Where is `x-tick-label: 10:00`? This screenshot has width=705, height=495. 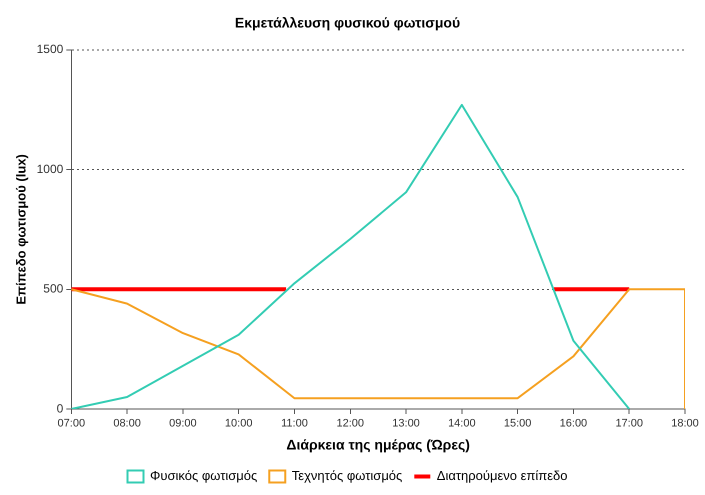 x-tick-label: 10:00 is located at coordinates (238, 424).